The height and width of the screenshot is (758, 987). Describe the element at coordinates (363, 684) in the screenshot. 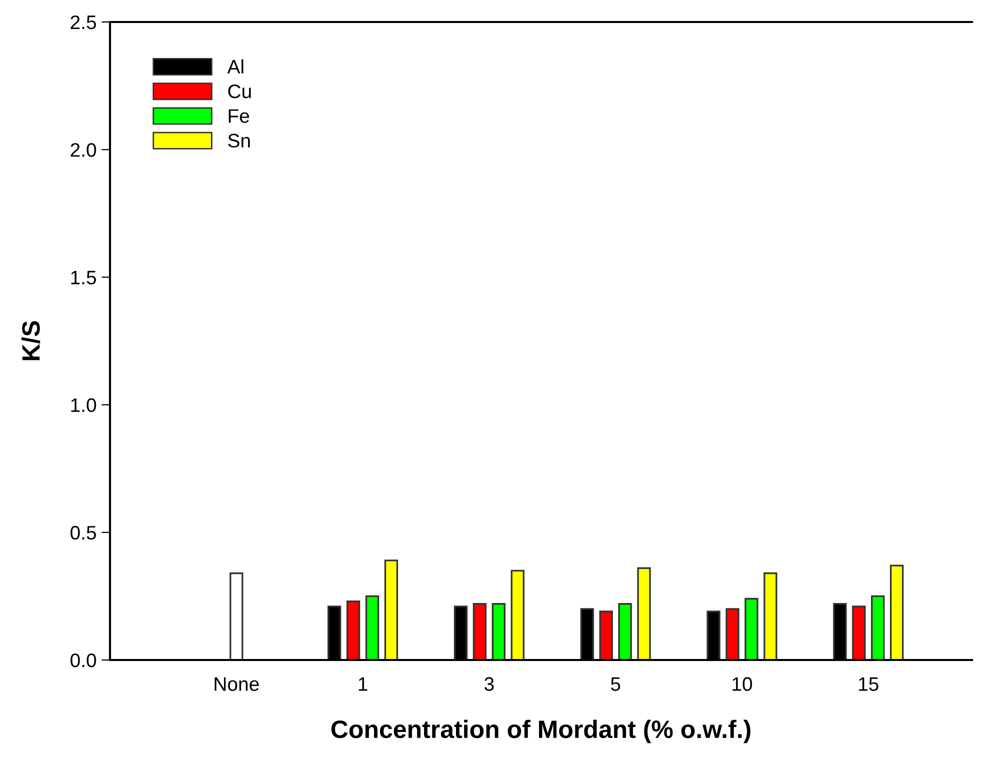

I see `x-tick-label: 1` at that location.